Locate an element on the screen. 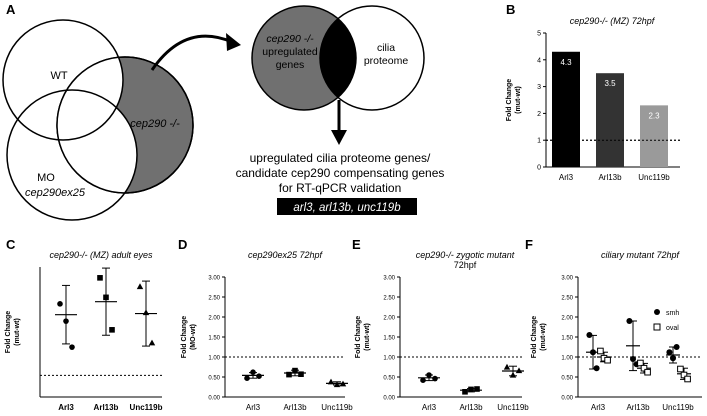 The image size is (707, 416). venn-label-wt: WT is located at coordinates (58, 76).